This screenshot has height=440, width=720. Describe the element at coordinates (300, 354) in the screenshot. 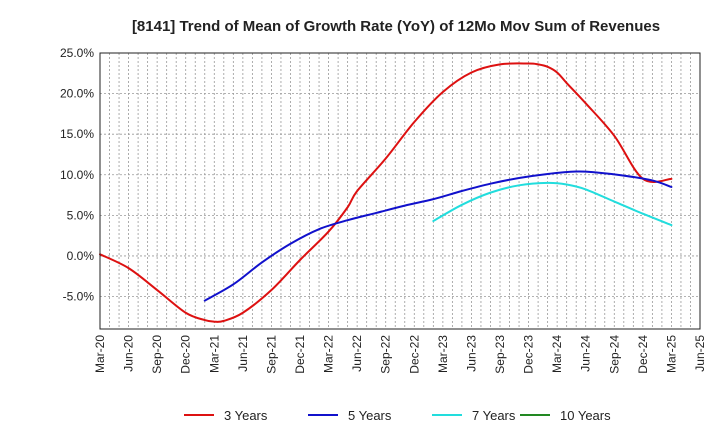

I see `x-tick-label: Dec-21` at that location.